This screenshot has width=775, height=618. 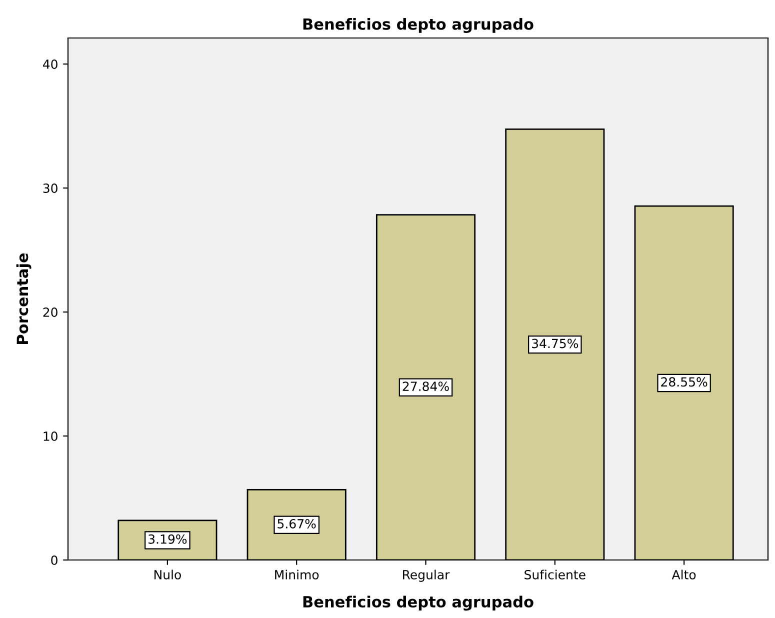 What do you see at coordinates (297, 523) in the screenshot?
I see `data-label: 5.67%` at bounding box center [297, 523].